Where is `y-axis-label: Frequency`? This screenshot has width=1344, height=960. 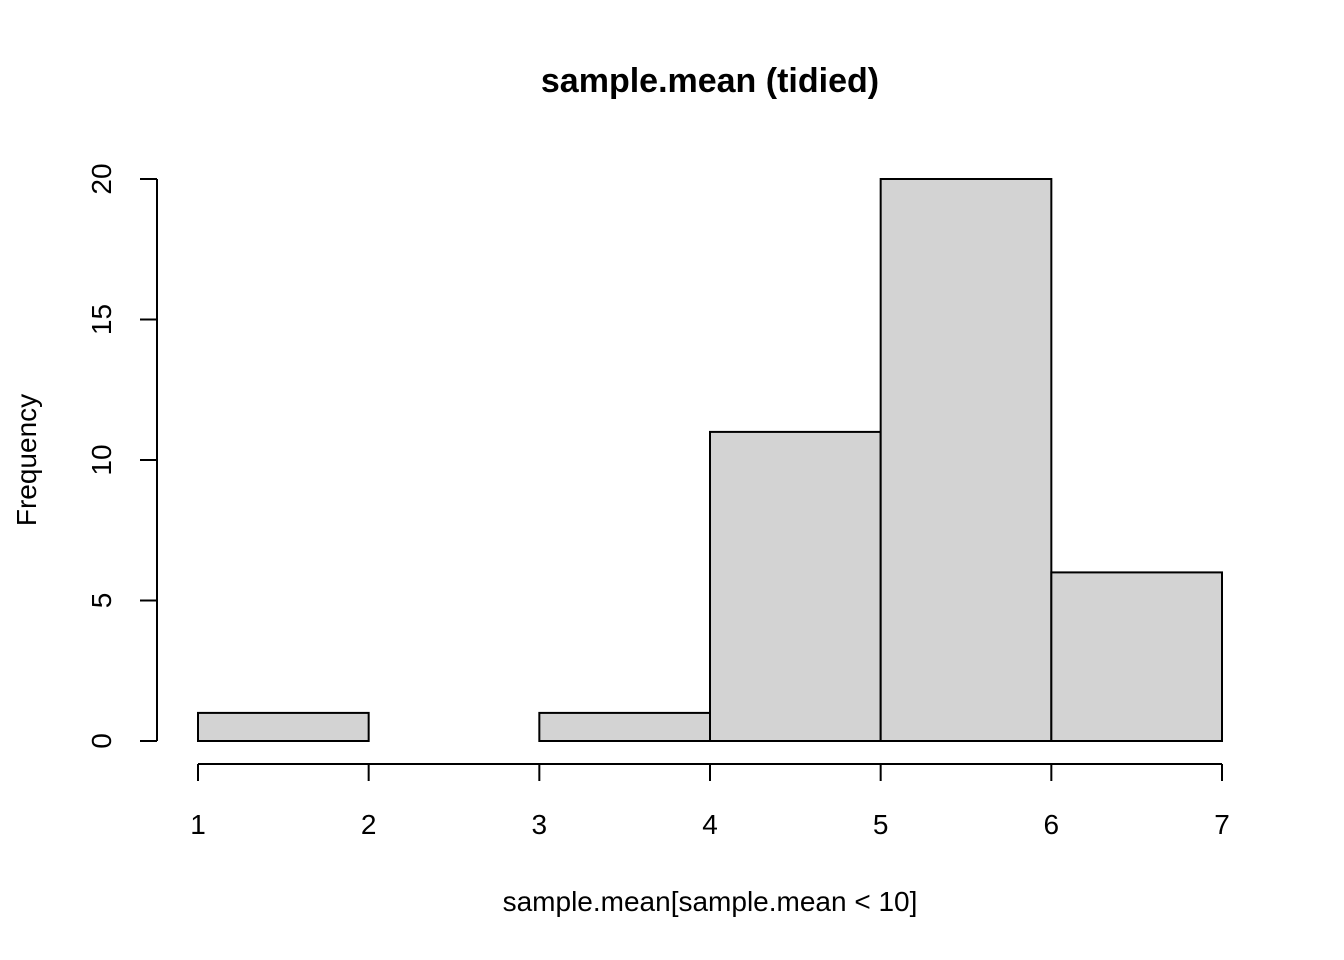
y-axis-label: Frequency is located at coordinates (26, 460).